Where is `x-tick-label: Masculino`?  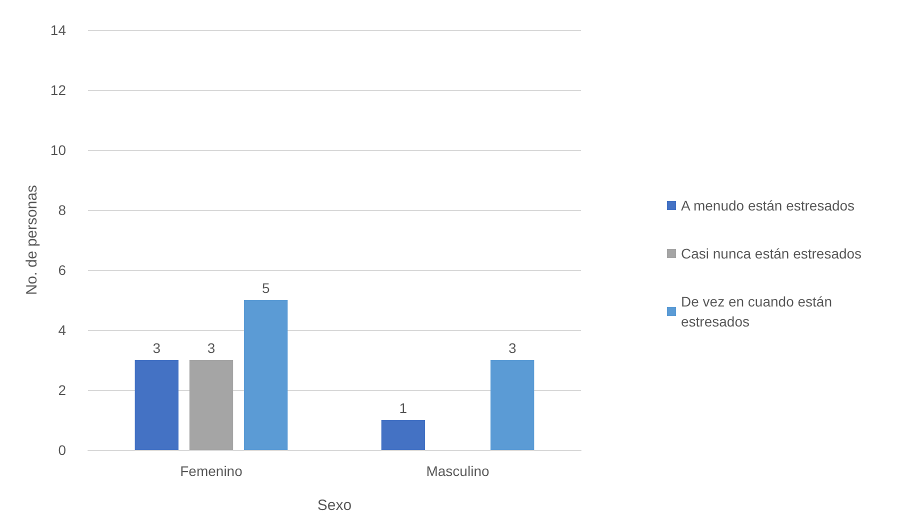 x-tick-label: Masculino is located at coordinates (458, 471).